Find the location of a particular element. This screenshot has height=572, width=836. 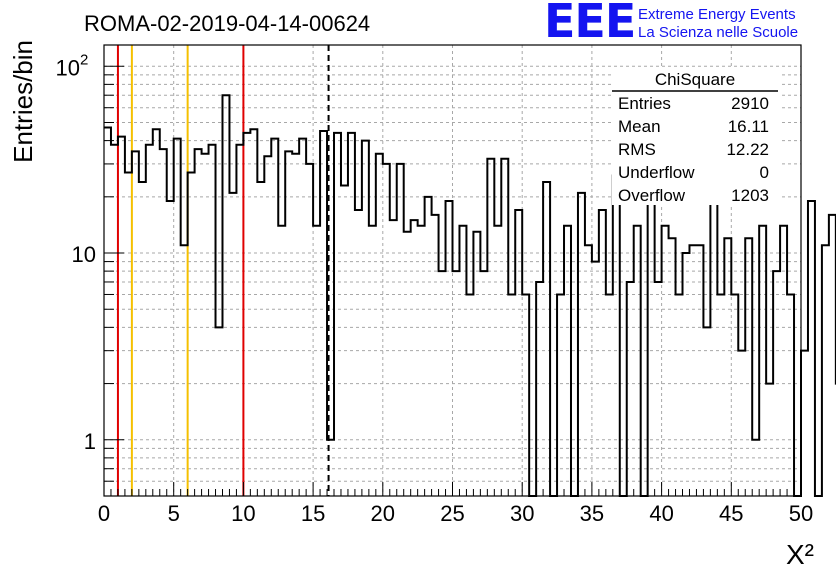

stats-row-label: Entries is located at coordinates (644, 103).